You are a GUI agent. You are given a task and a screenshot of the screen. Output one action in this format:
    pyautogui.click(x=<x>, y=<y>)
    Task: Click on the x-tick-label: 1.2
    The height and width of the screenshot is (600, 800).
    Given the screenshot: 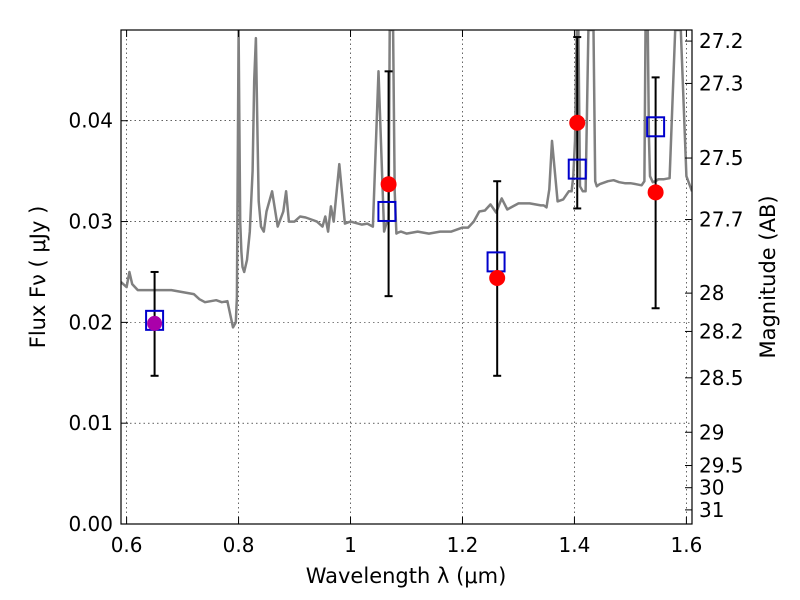 What is the action you would take?
    pyautogui.click(x=463, y=545)
    